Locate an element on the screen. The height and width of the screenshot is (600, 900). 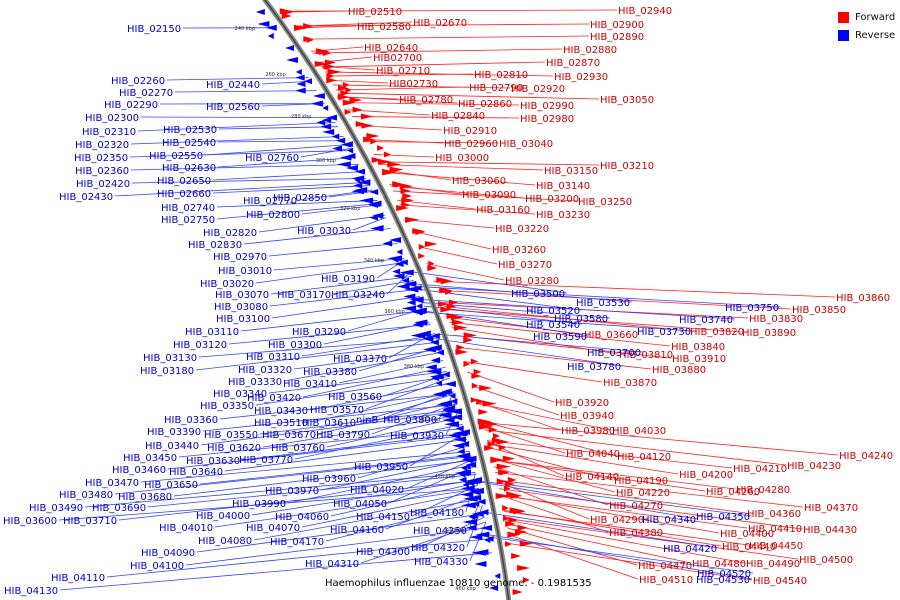
gene-label: HIB_02920 is located at coordinates (538, 89).